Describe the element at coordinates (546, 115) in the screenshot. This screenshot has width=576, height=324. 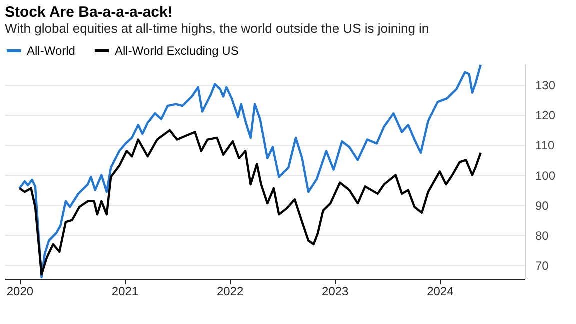
I see `y-tick-label: 120` at that location.